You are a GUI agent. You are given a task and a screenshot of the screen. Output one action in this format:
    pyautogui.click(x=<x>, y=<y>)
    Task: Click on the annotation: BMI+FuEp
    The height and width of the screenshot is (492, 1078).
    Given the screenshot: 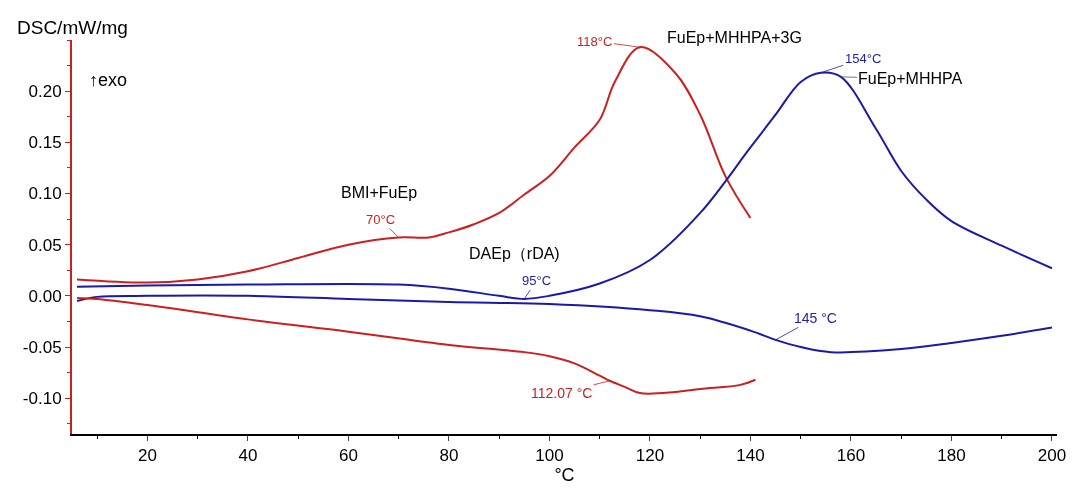 What is the action you would take?
    pyautogui.click(x=379, y=192)
    